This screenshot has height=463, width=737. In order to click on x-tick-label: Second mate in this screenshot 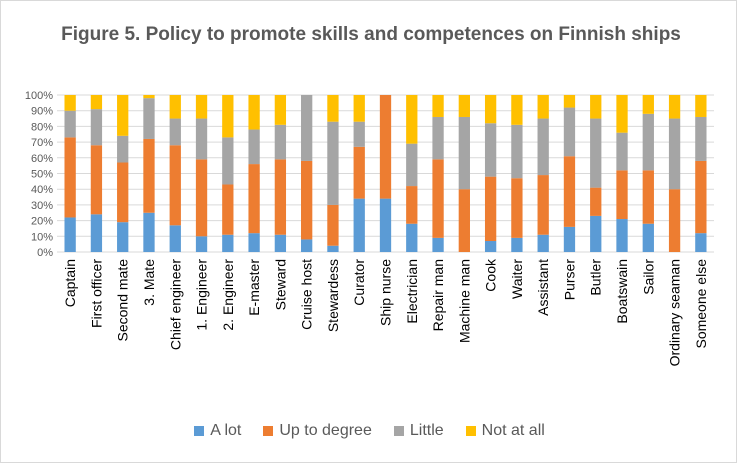, I will do `click(123, 300)`.